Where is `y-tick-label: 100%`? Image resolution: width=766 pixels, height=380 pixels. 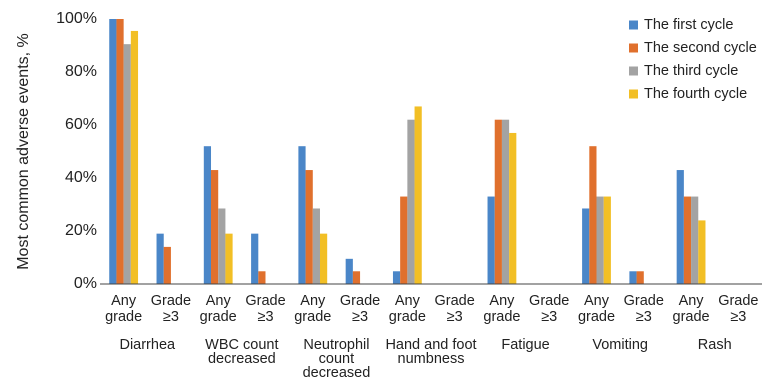 y-tick-label: 100% is located at coordinates (76, 18).